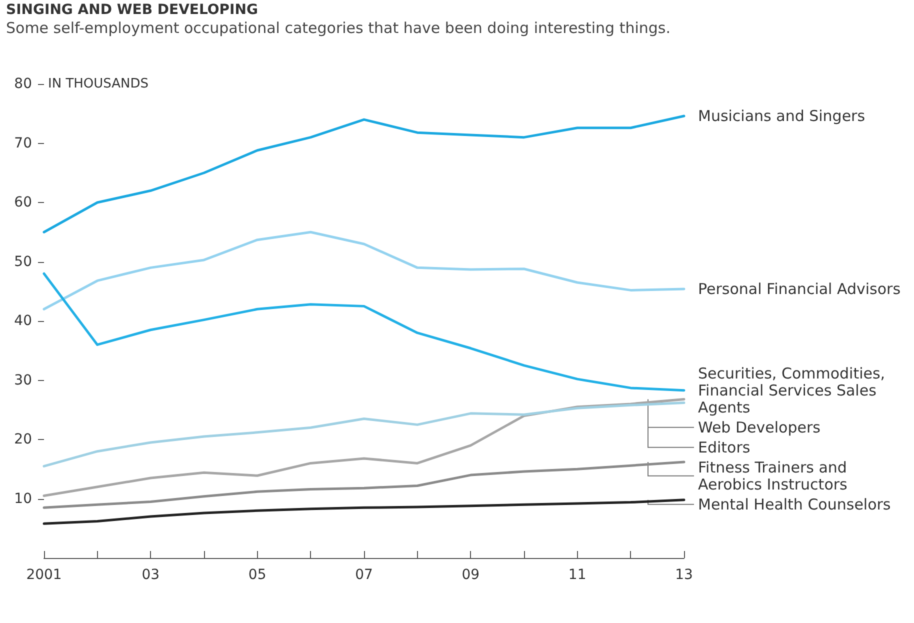 This screenshot has height=623, width=914. What do you see at coordinates (338, 28) in the screenshot?
I see `chart-subtitle: Some self-employment occupational categories that have been doing interesting things.` at bounding box center [338, 28].